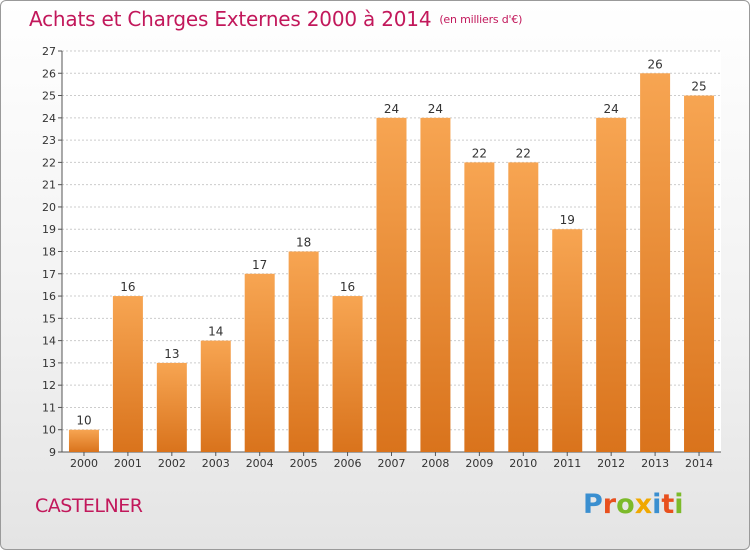 The image size is (750, 550). What do you see at coordinates (171, 354) in the screenshot?
I see `data-label: 13` at bounding box center [171, 354].